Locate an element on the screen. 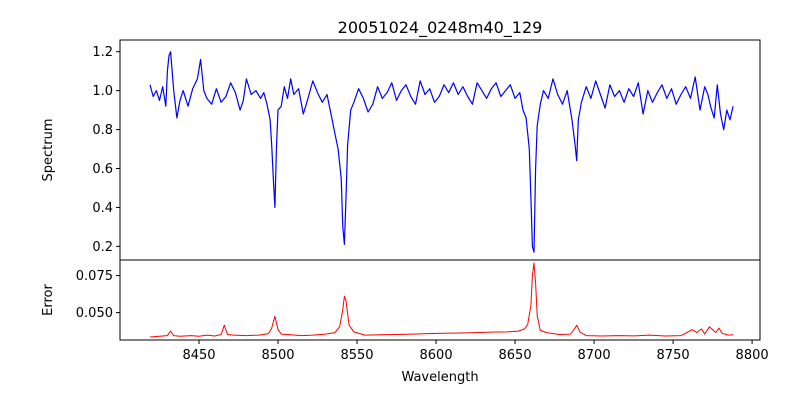 The height and width of the screenshot is (405, 800). x-tick-label: 8450 is located at coordinates (198, 355).